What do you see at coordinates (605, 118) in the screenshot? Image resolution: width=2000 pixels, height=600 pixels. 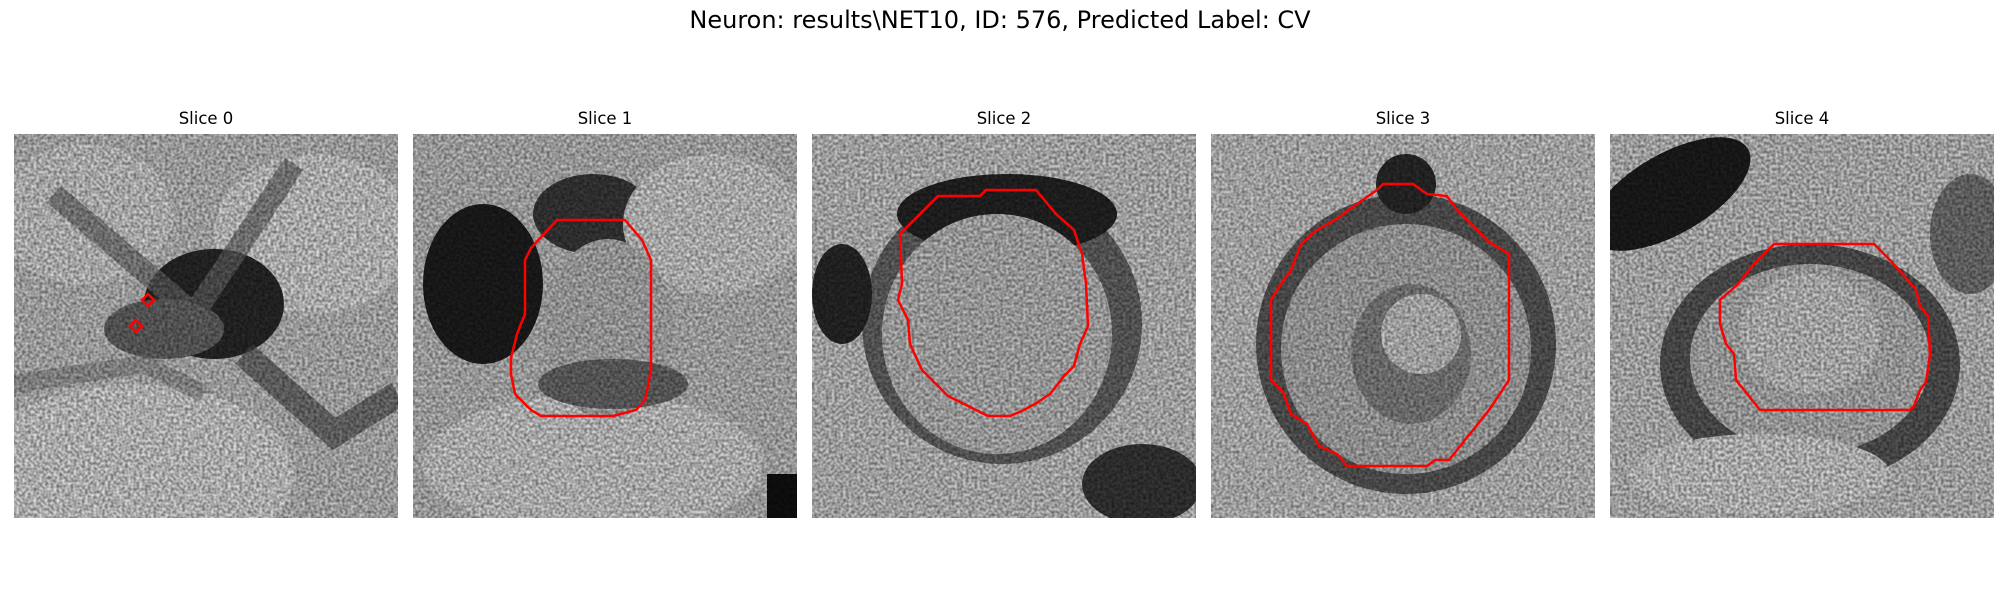 I see `slice-1-title: Slice 1` at bounding box center [605, 118].